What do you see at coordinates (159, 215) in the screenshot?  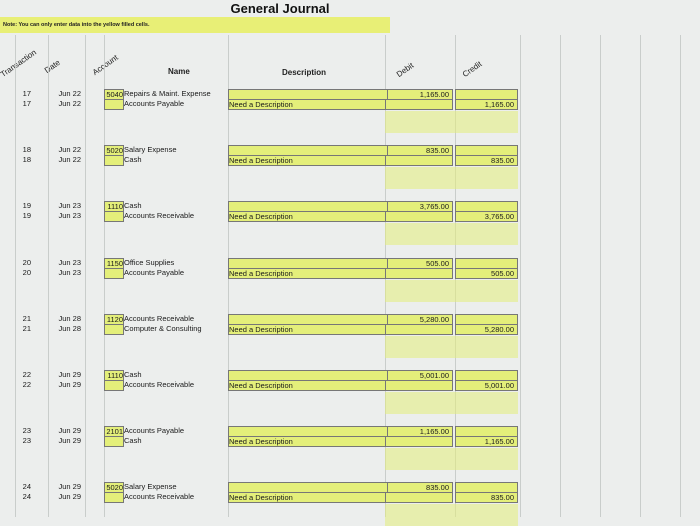 I see `account-name: Accounts Receivable` at bounding box center [159, 215].